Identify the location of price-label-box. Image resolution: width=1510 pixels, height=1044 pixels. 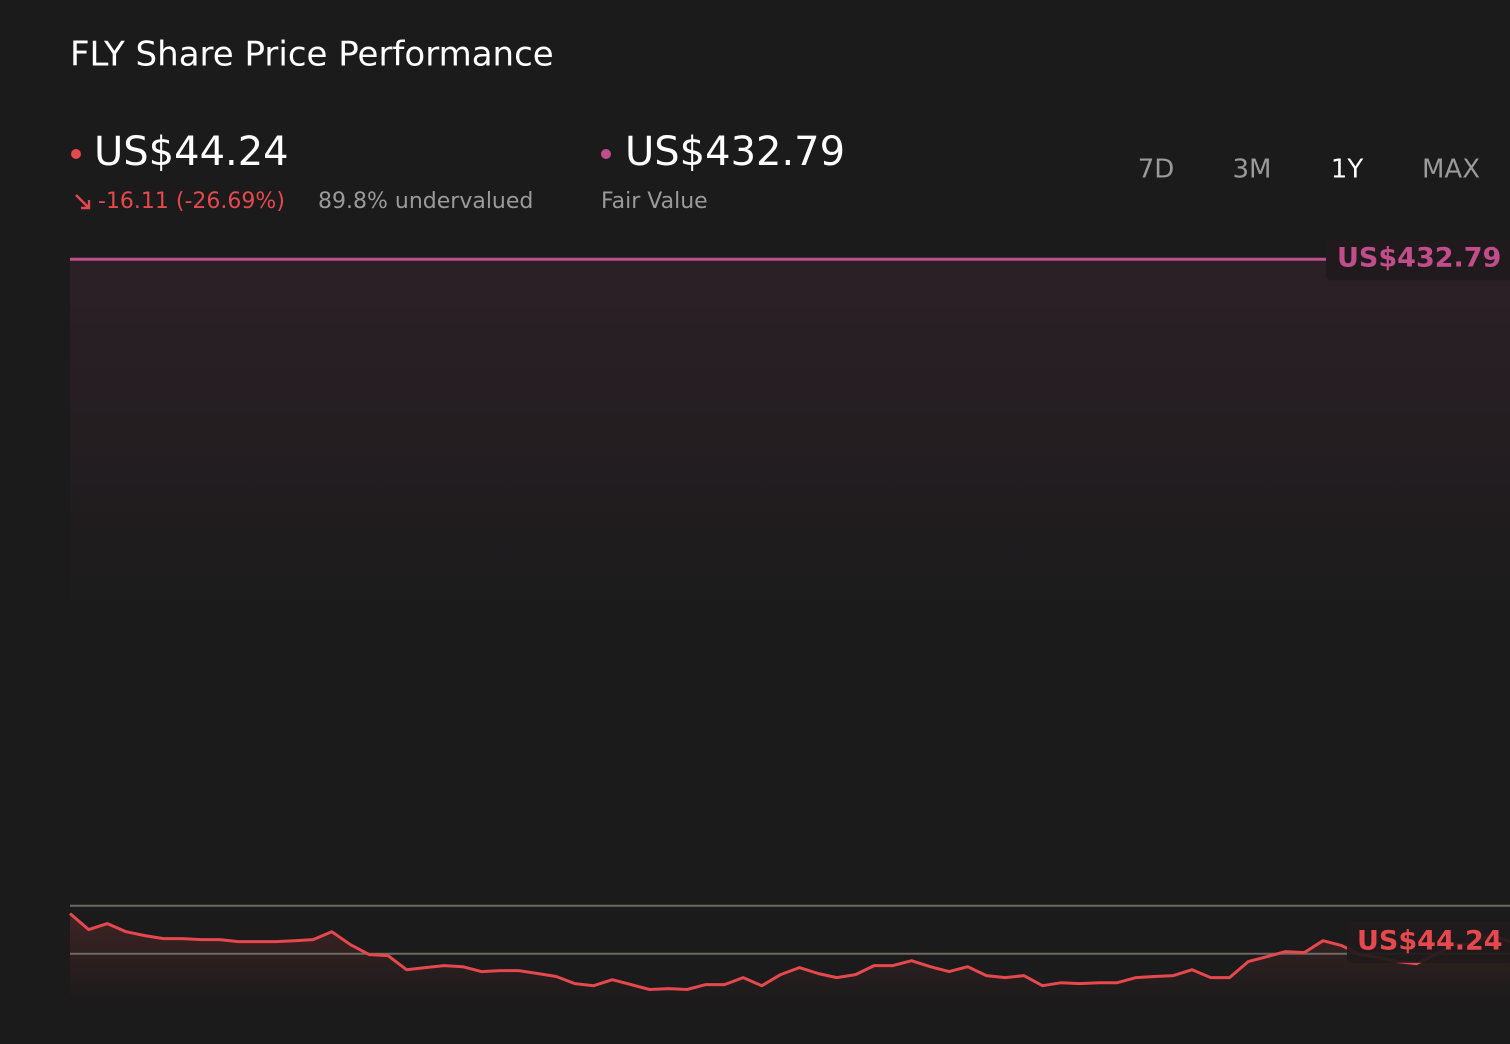
(1428, 941).